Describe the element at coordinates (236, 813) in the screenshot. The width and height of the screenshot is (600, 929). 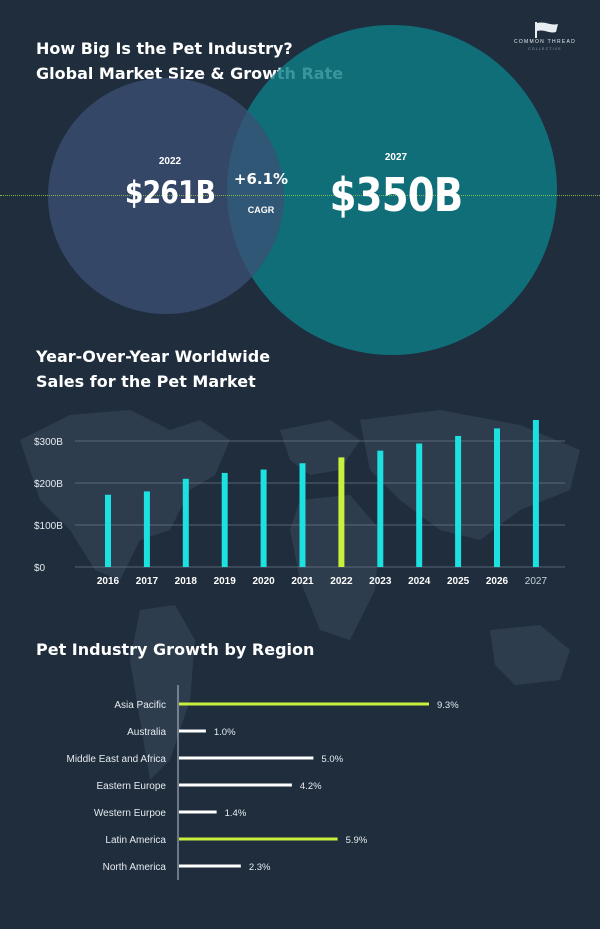
I see `data-label: 1.4%` at that location.